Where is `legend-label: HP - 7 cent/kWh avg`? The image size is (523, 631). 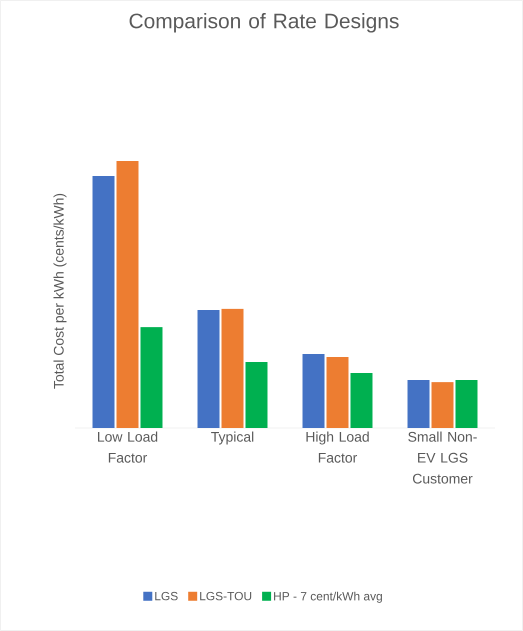 legend-label: HP - 7 cent/kWh avg is located at coordinates (328, 597).